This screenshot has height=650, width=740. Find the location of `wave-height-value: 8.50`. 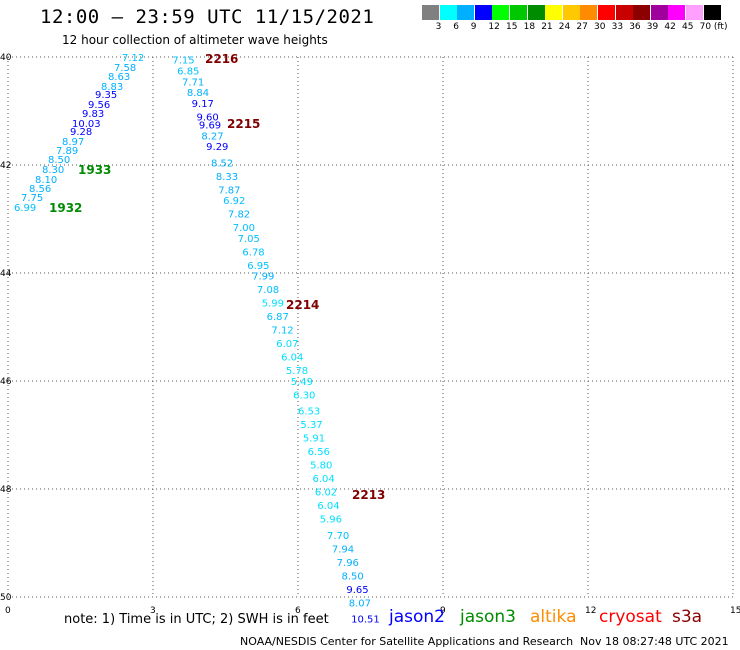

wave-height-value: 8.50 is located at coordinates (59, 160).